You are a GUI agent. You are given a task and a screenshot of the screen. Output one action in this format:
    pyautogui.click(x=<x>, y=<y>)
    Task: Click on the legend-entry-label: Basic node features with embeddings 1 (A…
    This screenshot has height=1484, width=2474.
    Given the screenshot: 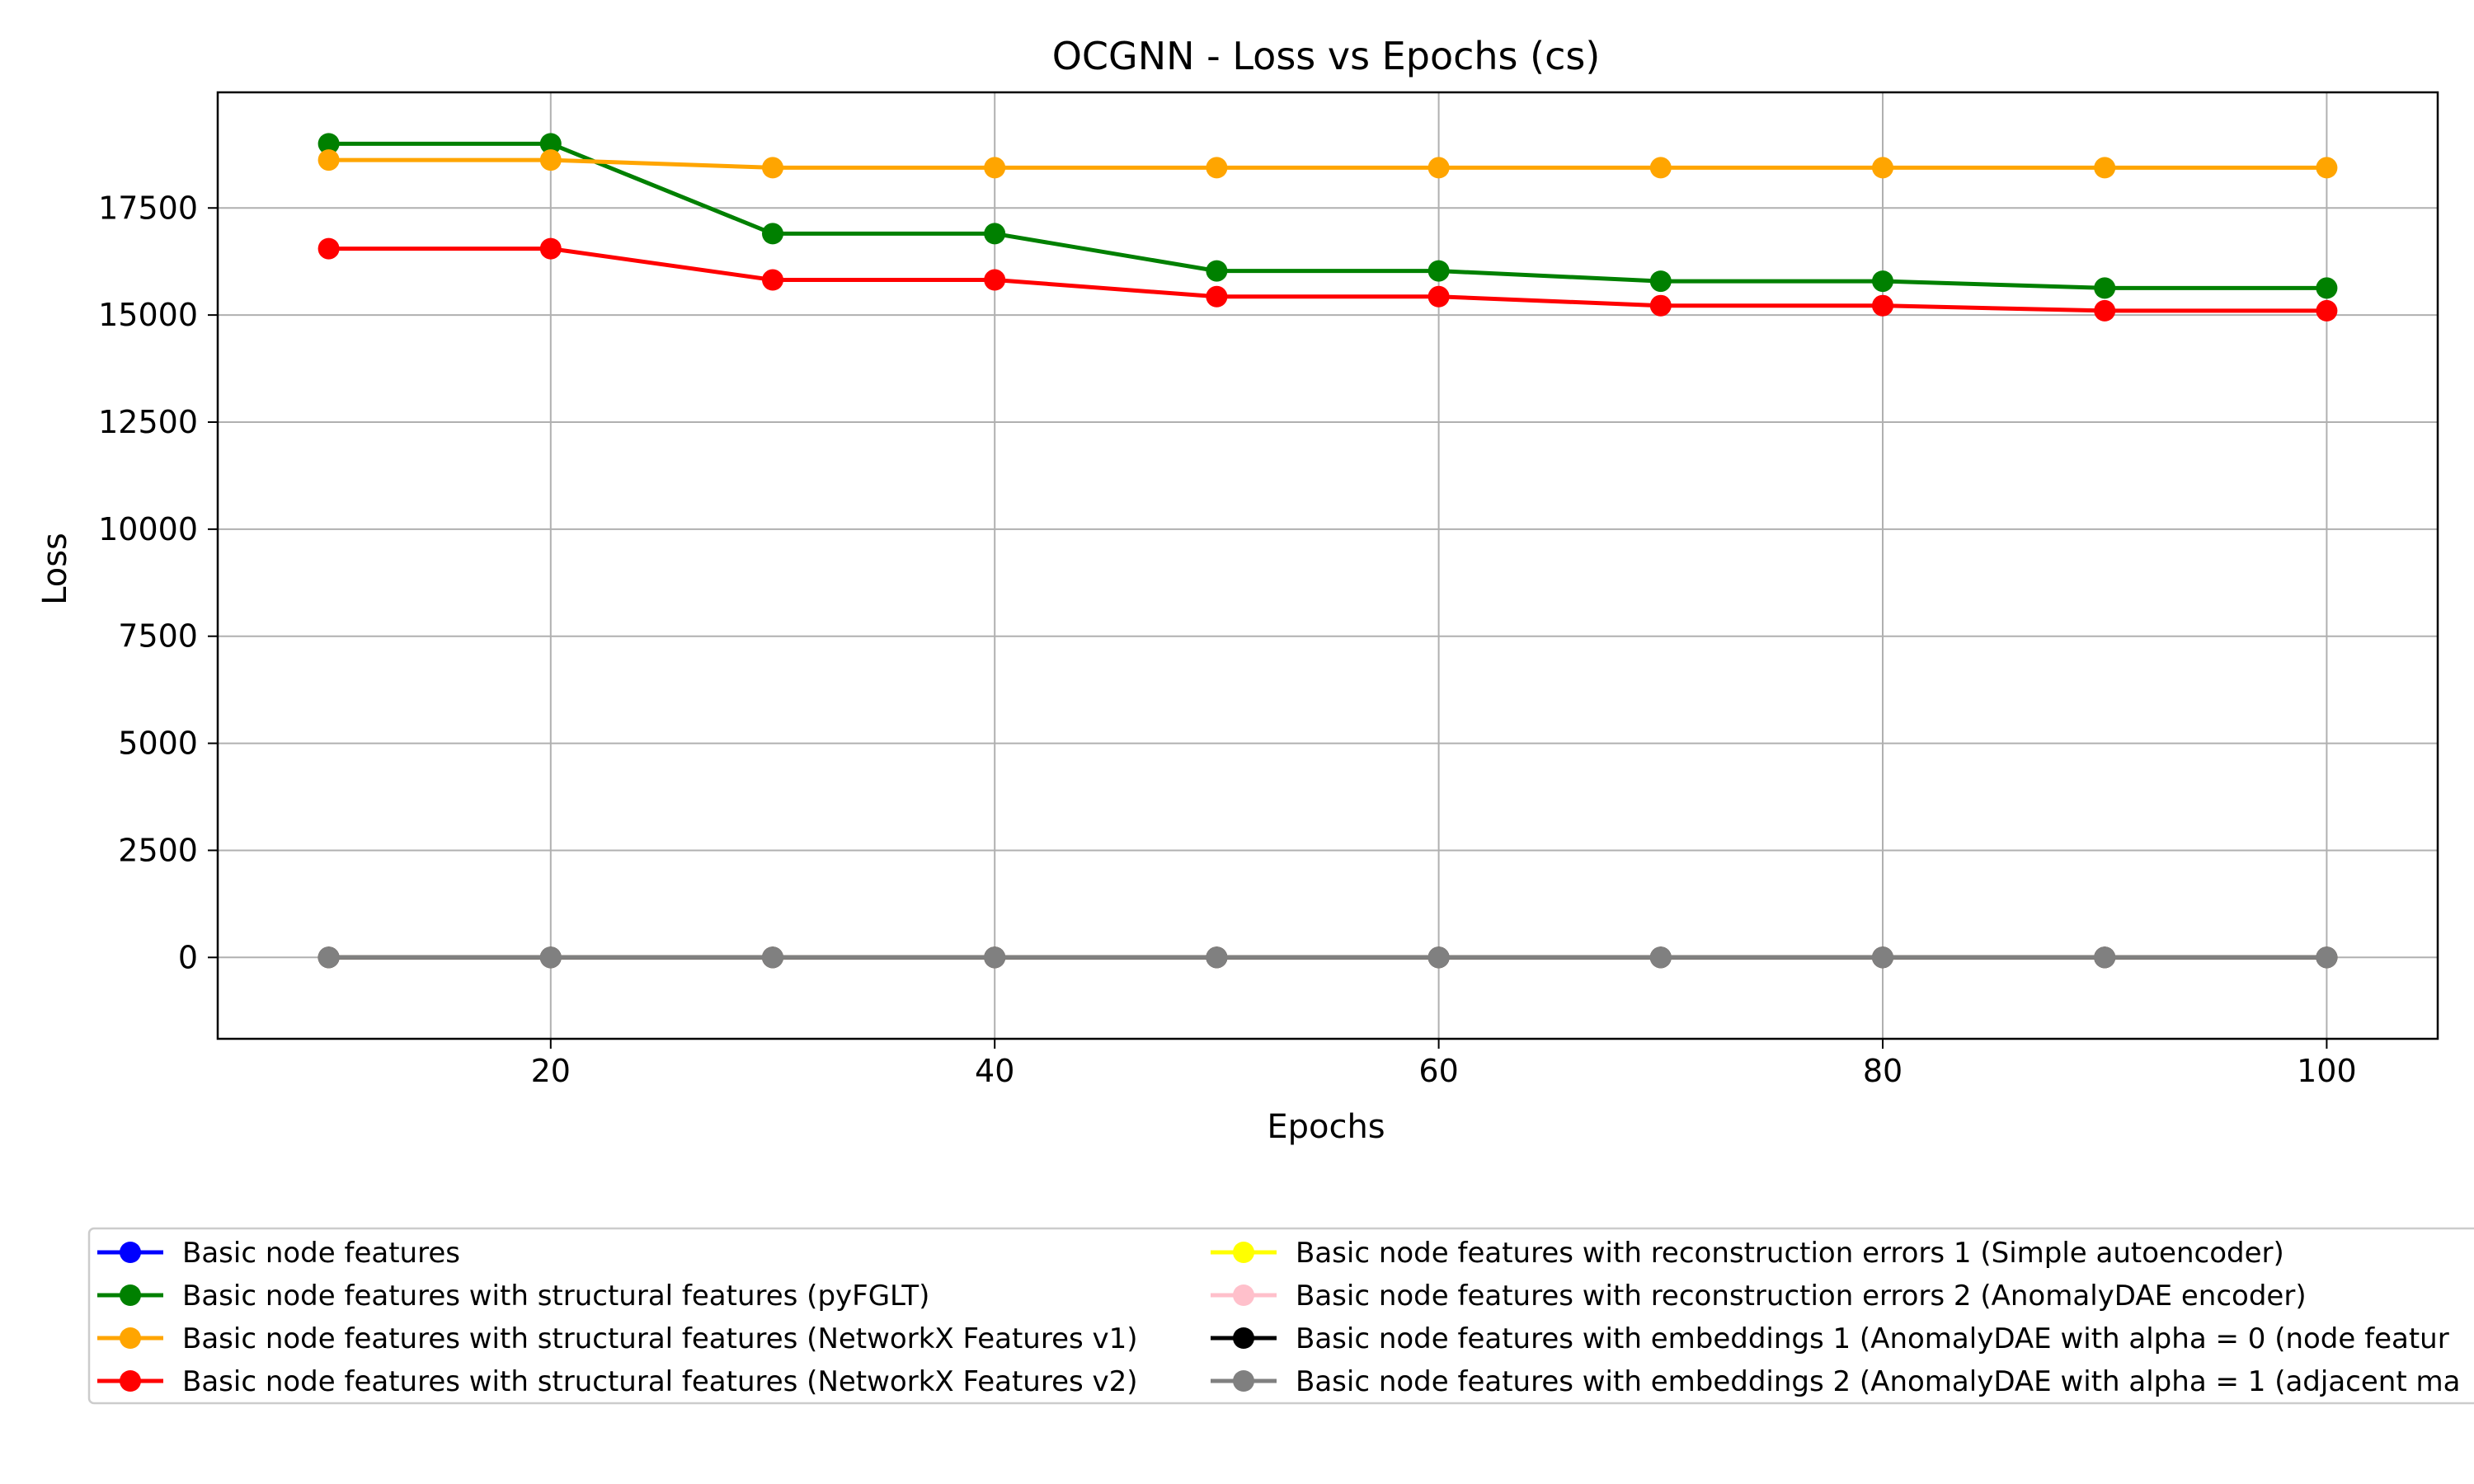 What is the action you would take?
    pyautogui.click(x=1872, y=1338)
    